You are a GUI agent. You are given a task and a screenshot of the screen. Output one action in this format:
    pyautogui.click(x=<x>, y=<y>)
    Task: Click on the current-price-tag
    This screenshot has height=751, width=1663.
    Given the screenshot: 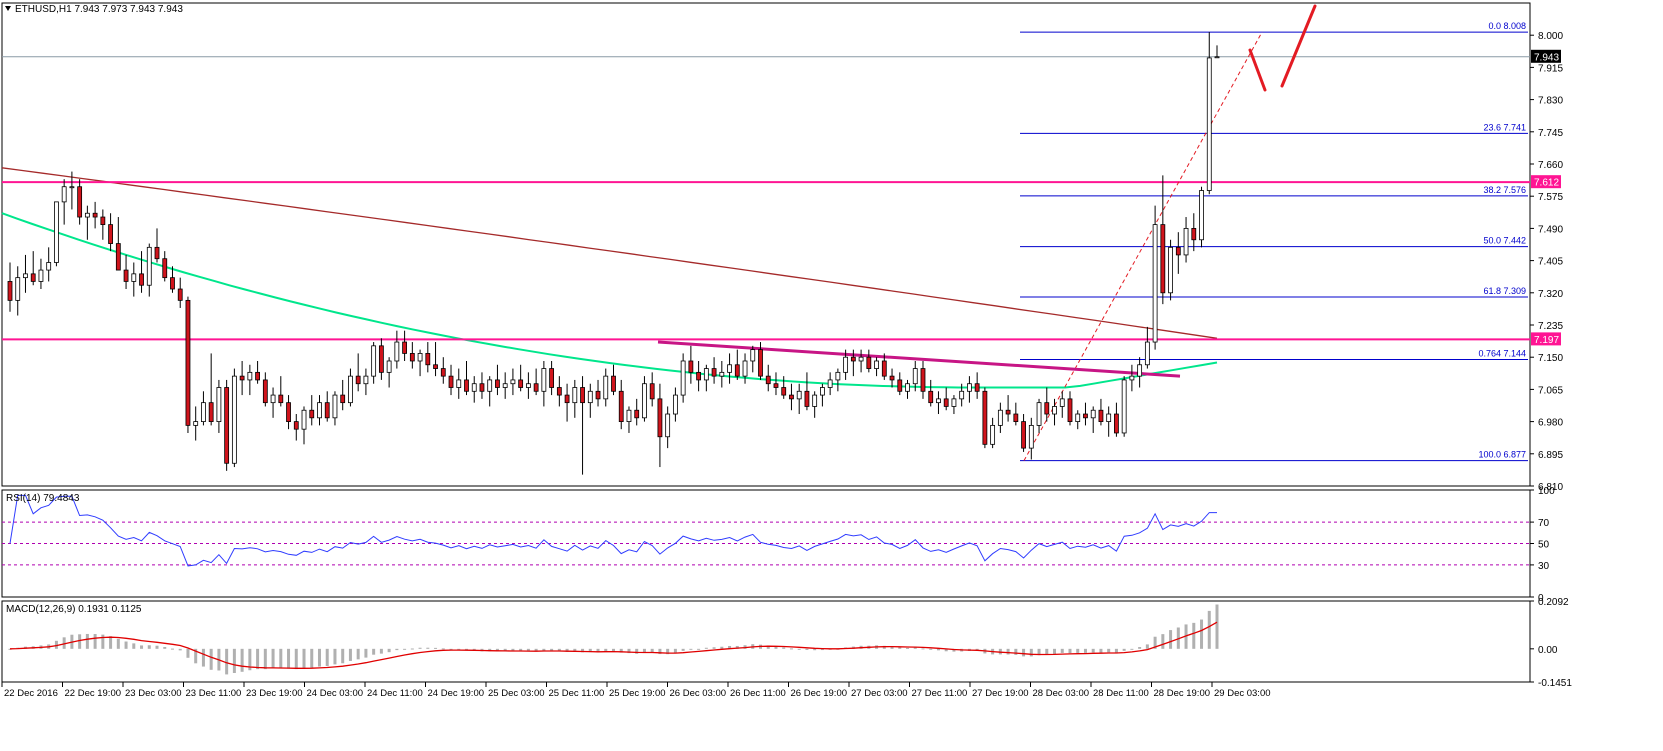 What is the action you would take?
    pyautogui.click(x=1546, y=56)
    